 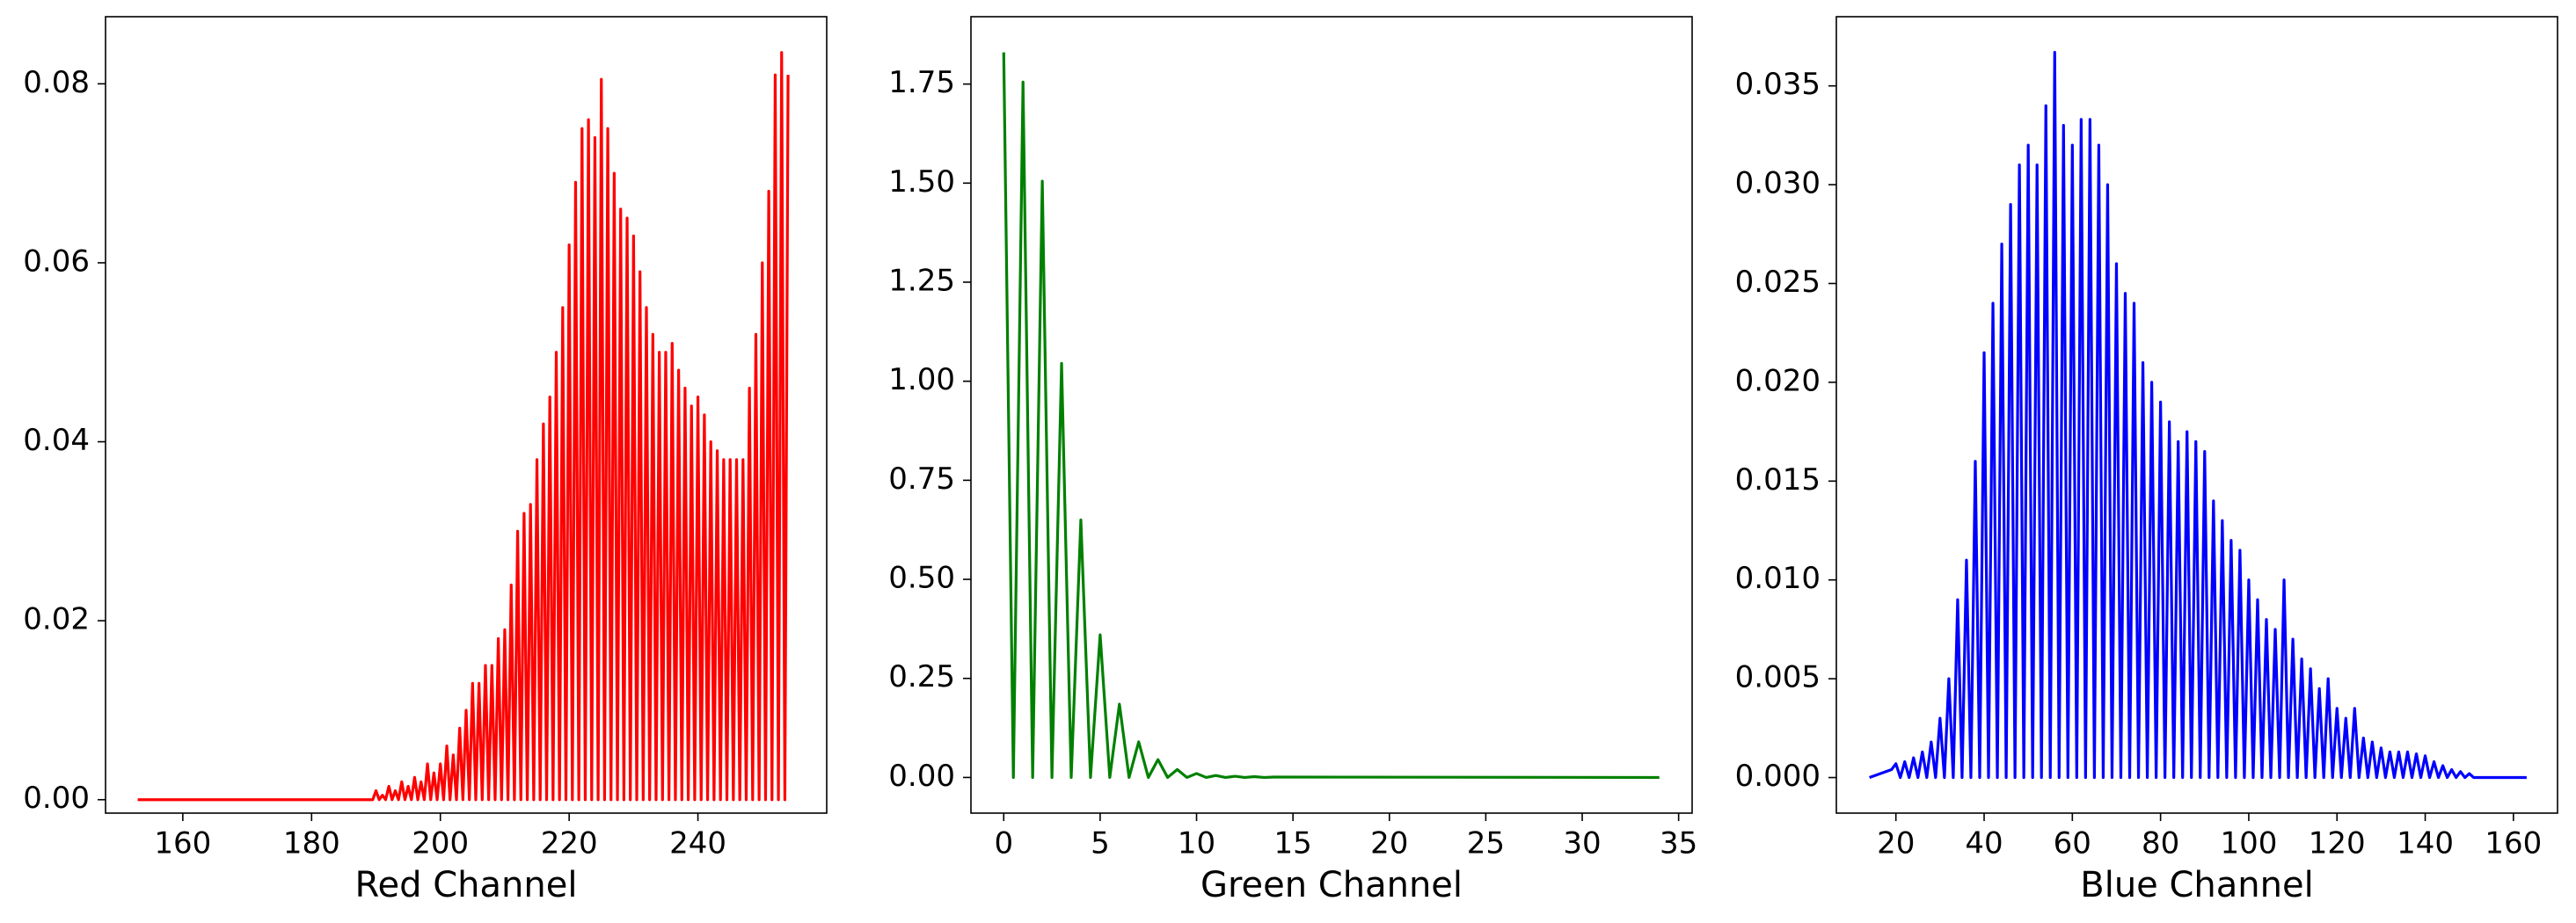 I want to click on y-tick-label: 0.06, so click(x=57, y=261).